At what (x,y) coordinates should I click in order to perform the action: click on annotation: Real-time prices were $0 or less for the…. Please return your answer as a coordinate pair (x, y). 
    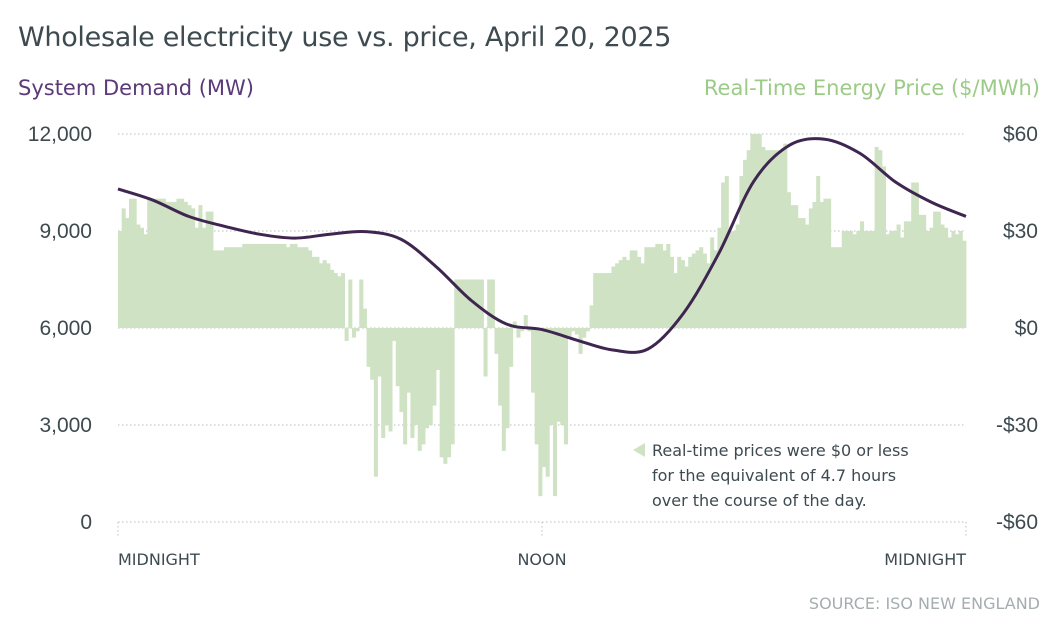
    Looking at the image, I should click on (771, 475).